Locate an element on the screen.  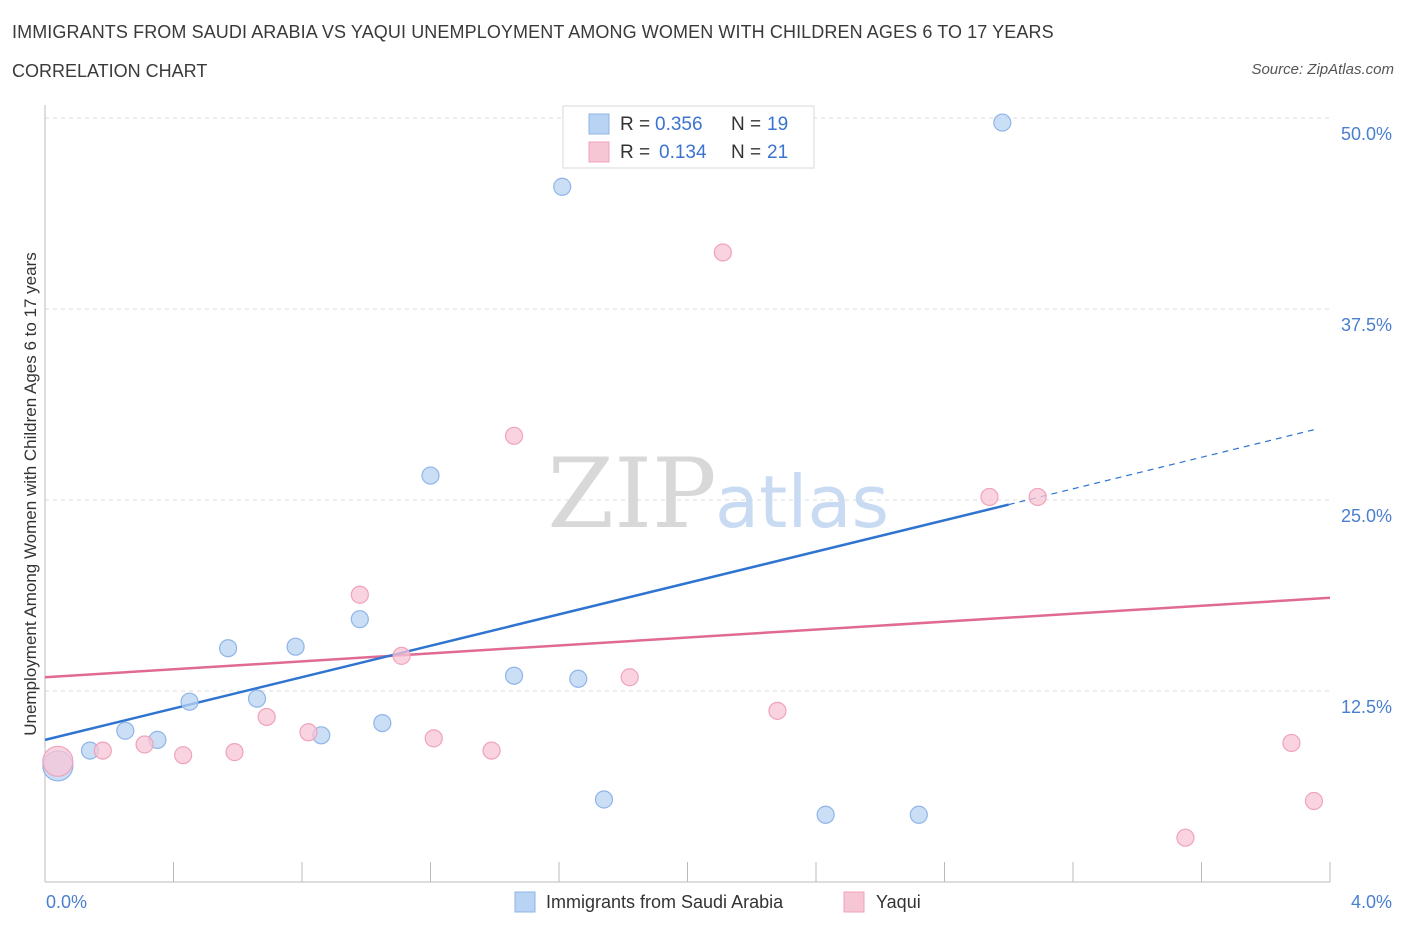
y-tick-label: 25.0% is located at coordinates (1366, 516).